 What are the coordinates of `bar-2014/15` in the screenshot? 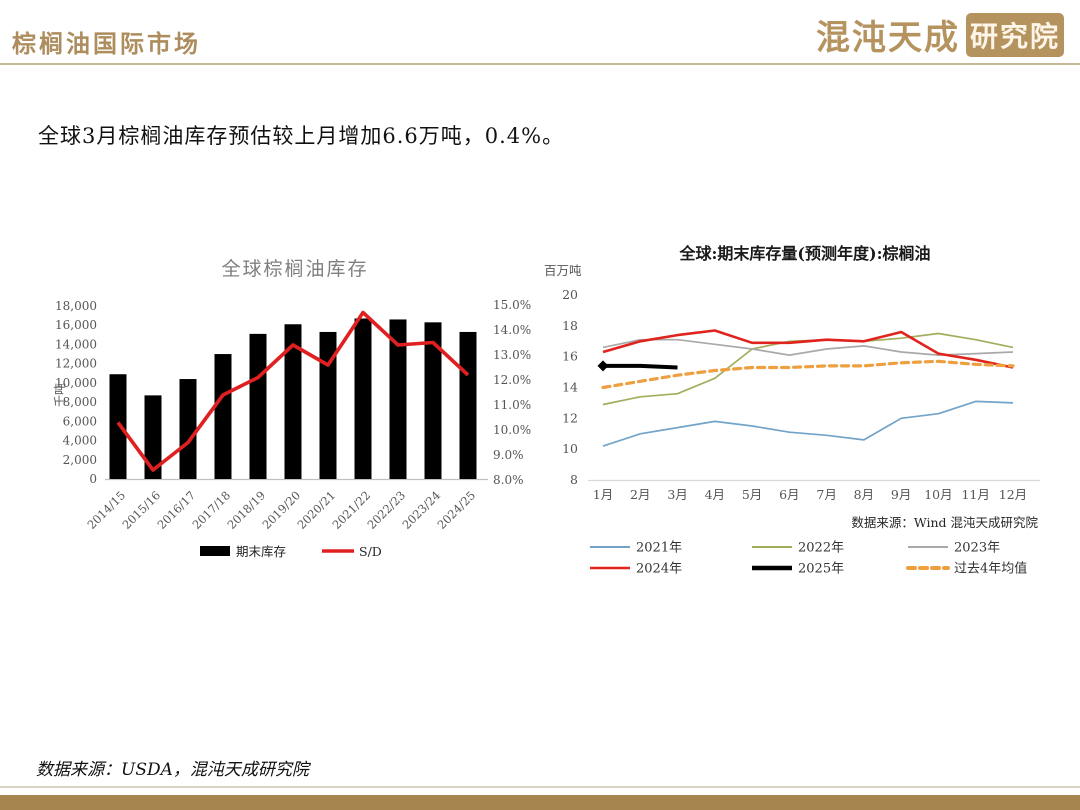 It's located at (118, 426).